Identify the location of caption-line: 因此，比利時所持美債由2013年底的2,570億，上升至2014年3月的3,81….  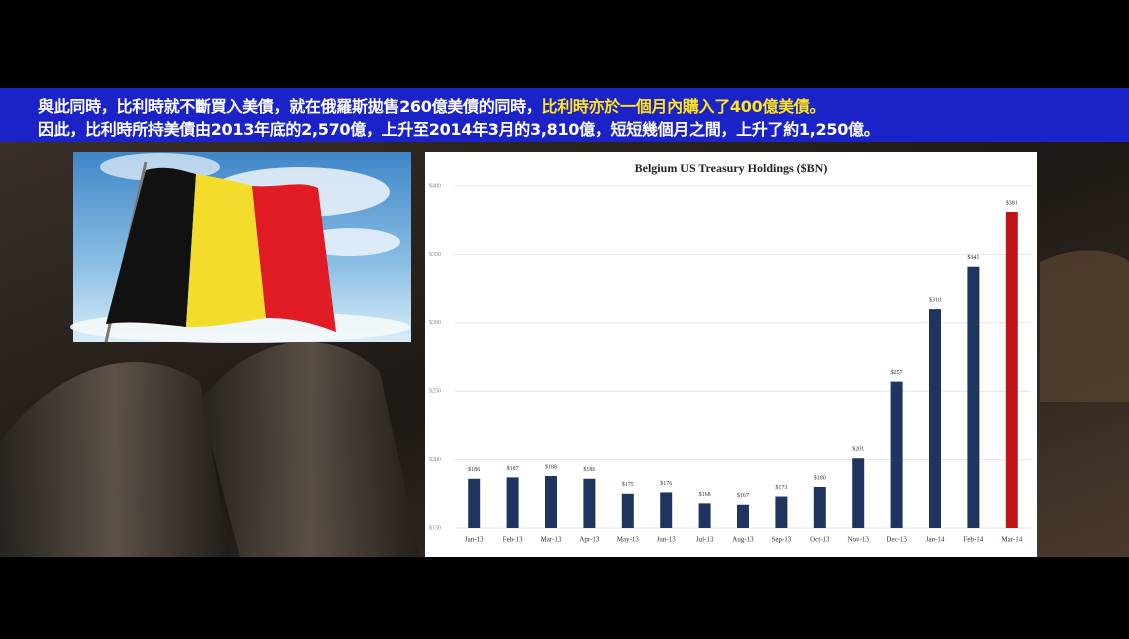
(459, 128).